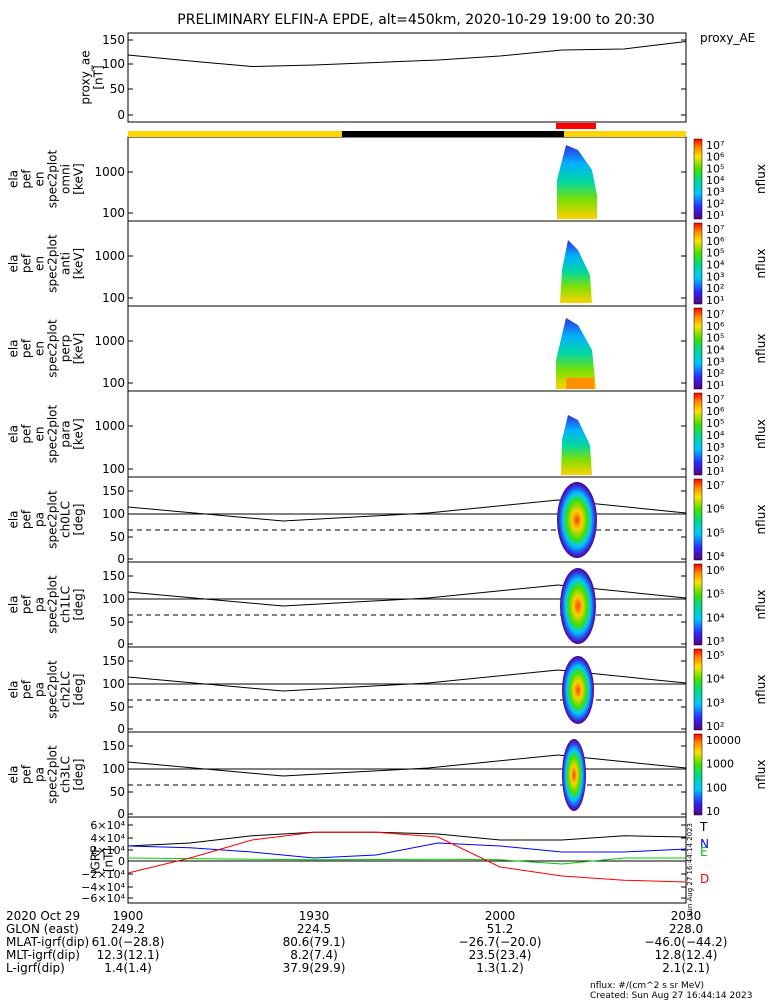 The height and width of the screenshot is (1000, 775). What do you see at coordinates (66, 433) in the screenshot?
I see `y-axis-label: para` at bounding box center [66, 433].